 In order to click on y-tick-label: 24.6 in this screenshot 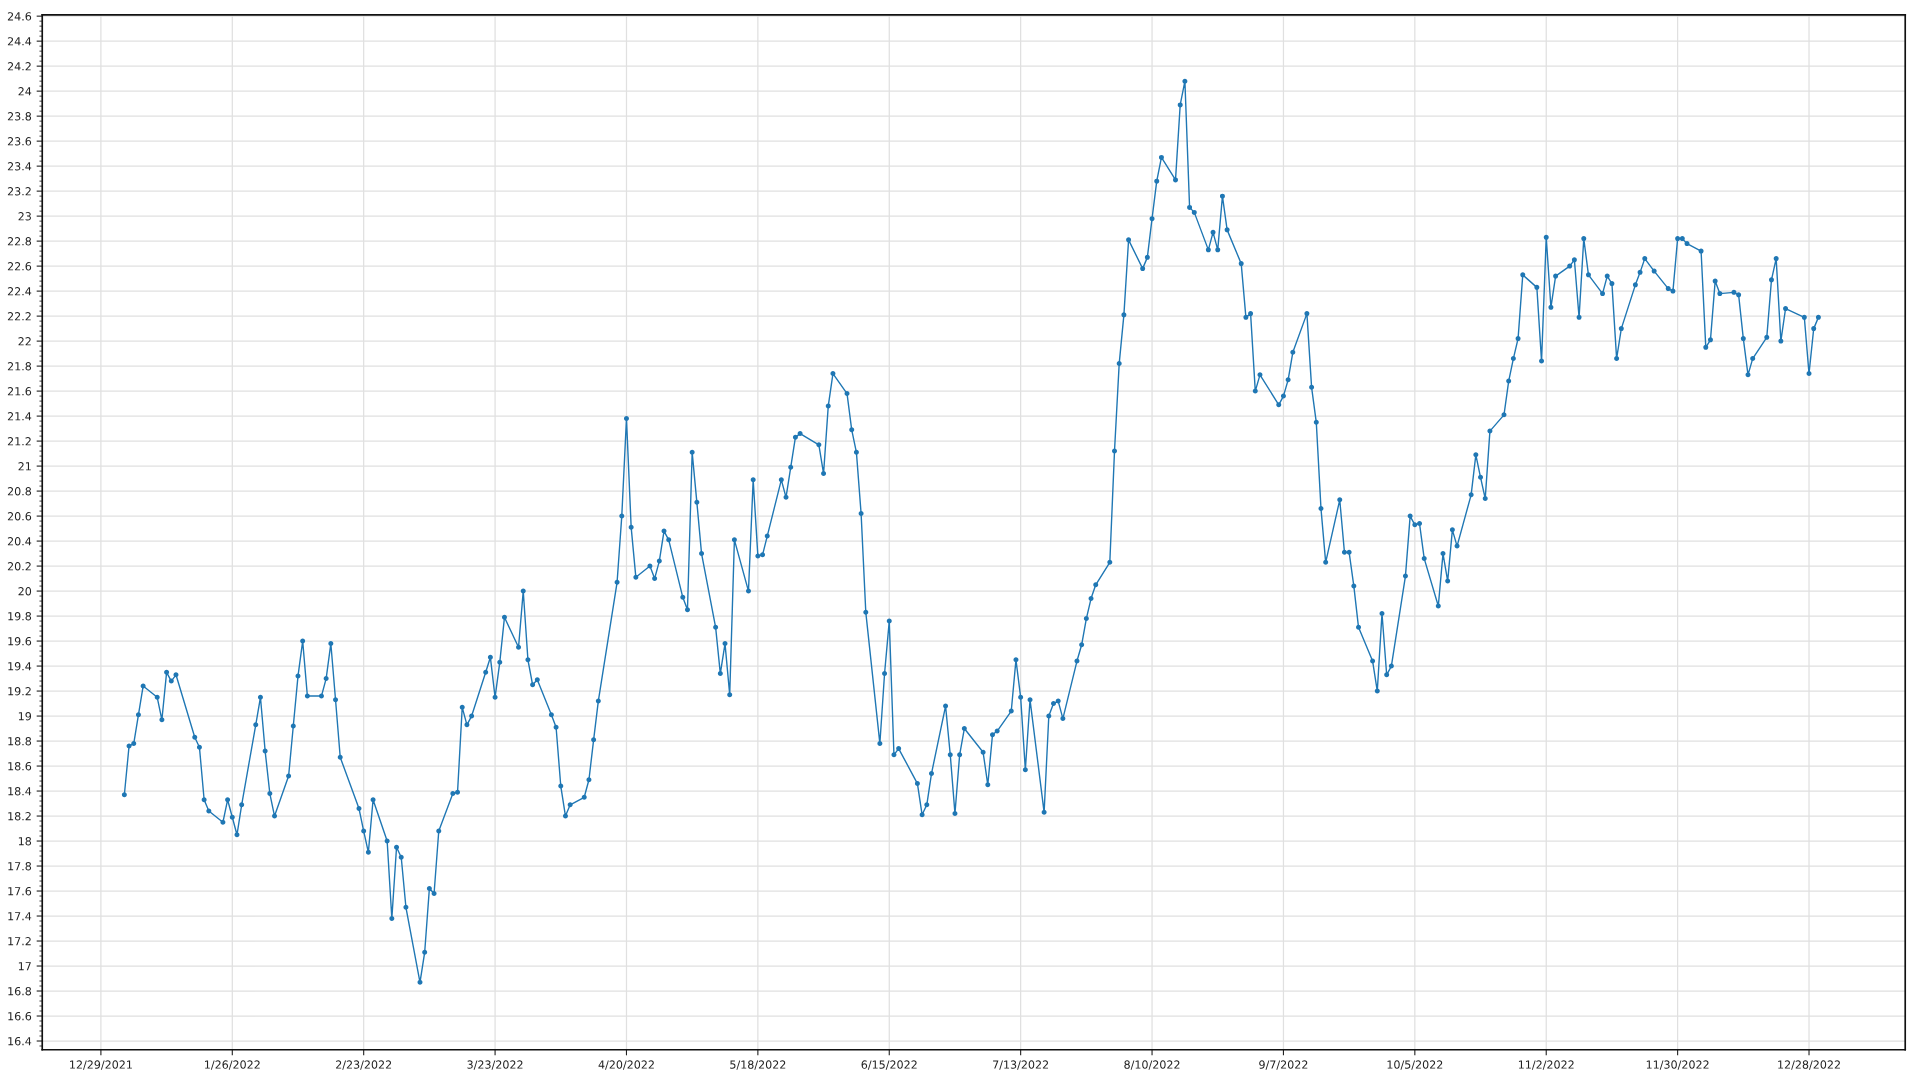, I will do `click(19, 16)`.